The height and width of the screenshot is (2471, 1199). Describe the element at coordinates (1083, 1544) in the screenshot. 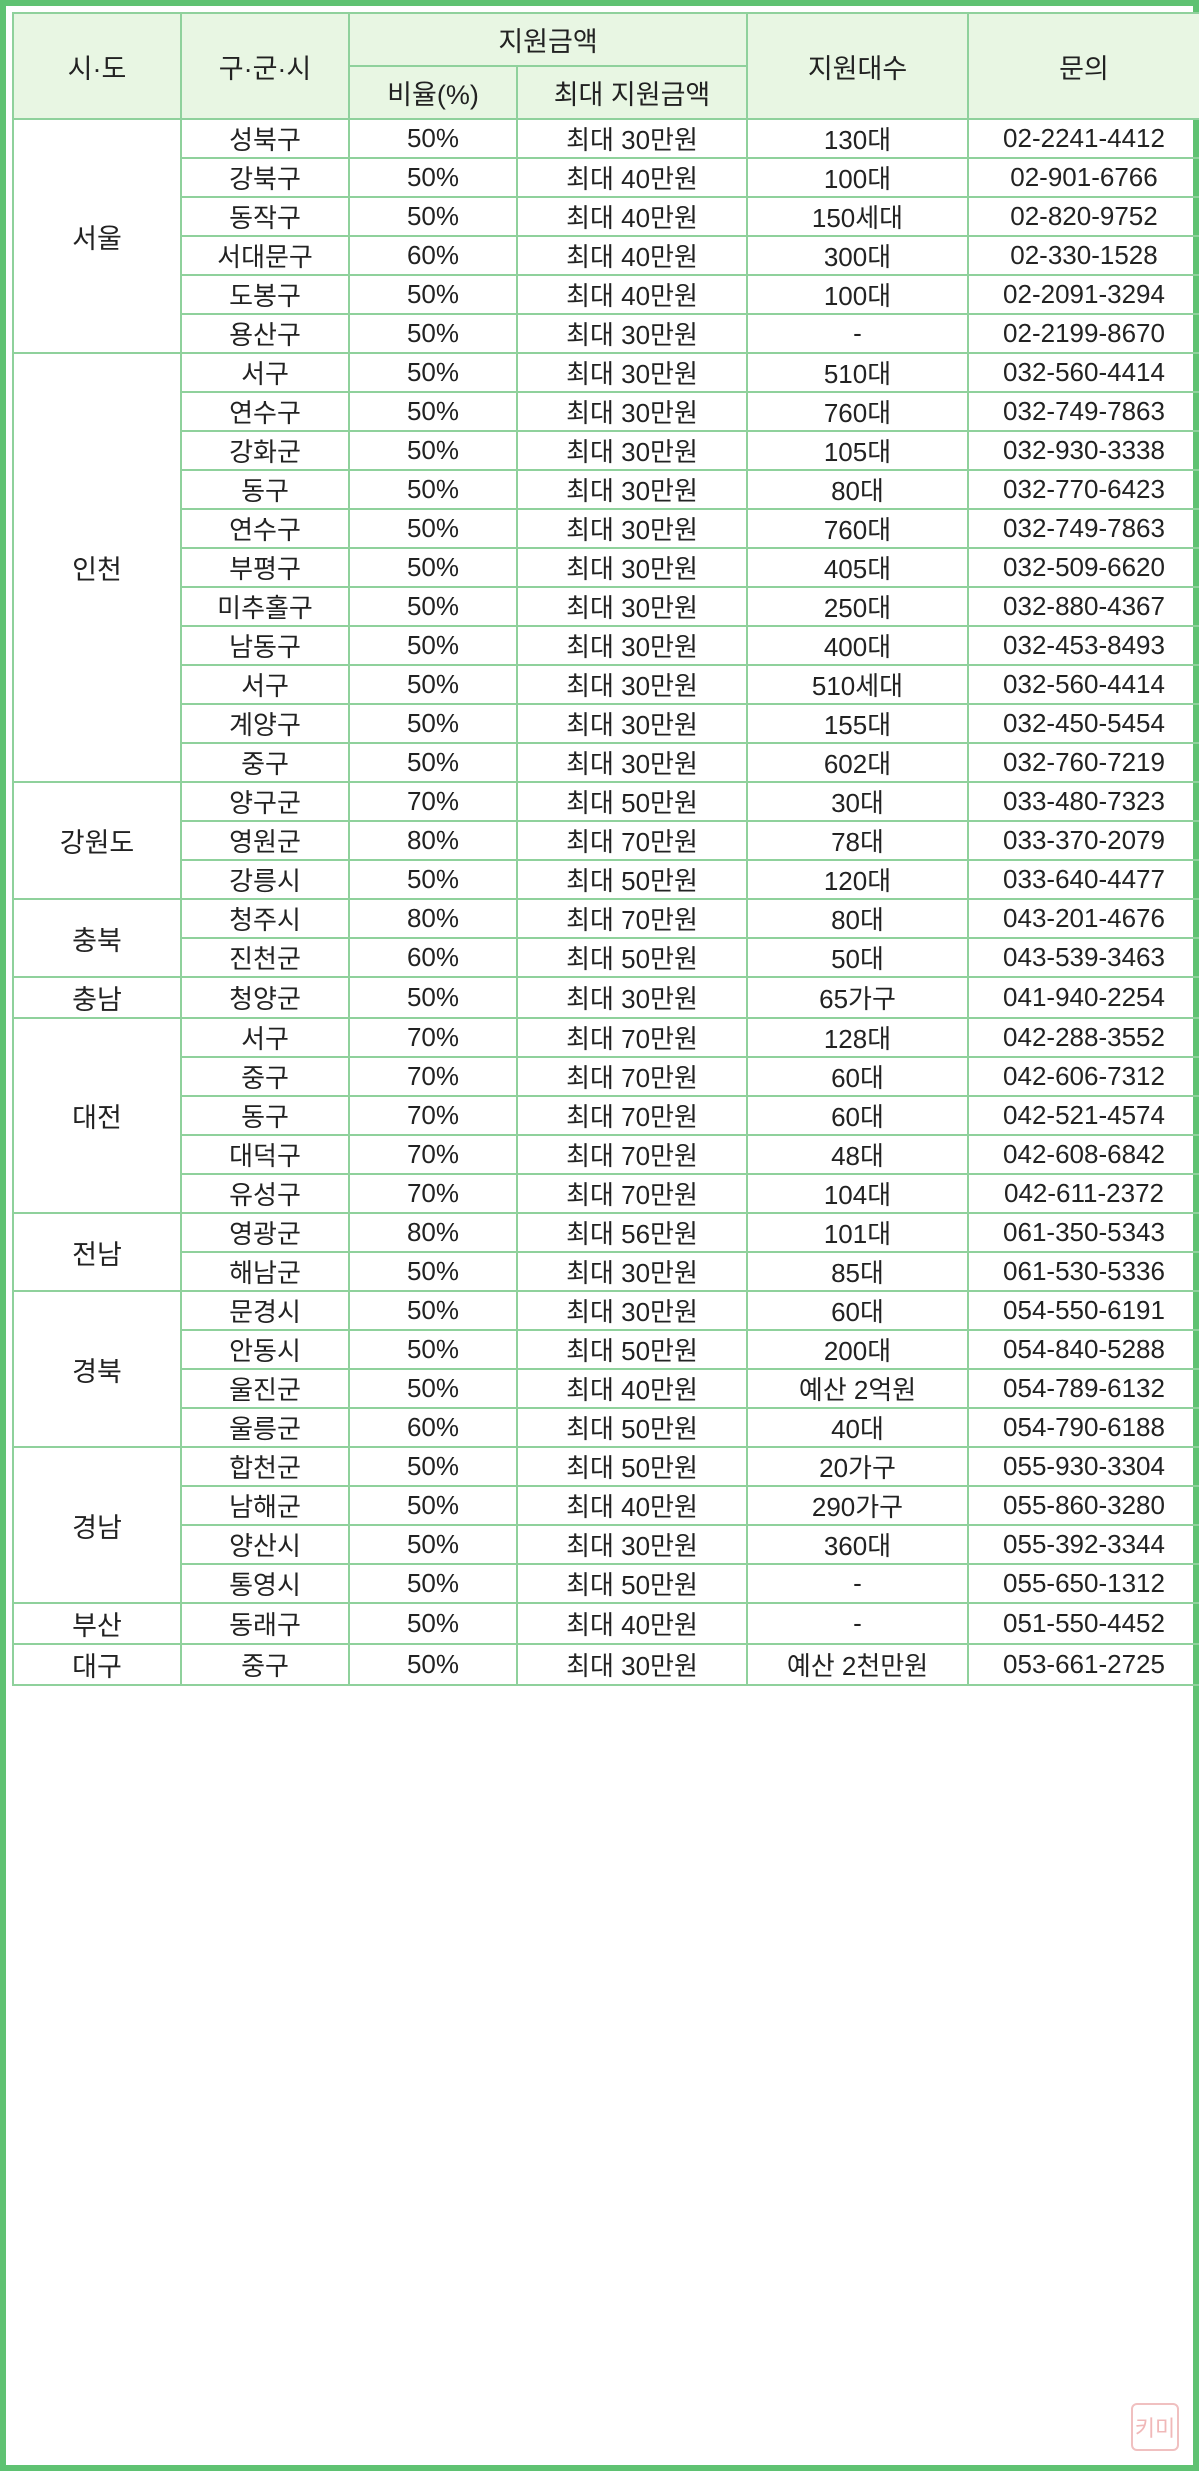

I see `cell-contact: 055-392-3344` at that location.